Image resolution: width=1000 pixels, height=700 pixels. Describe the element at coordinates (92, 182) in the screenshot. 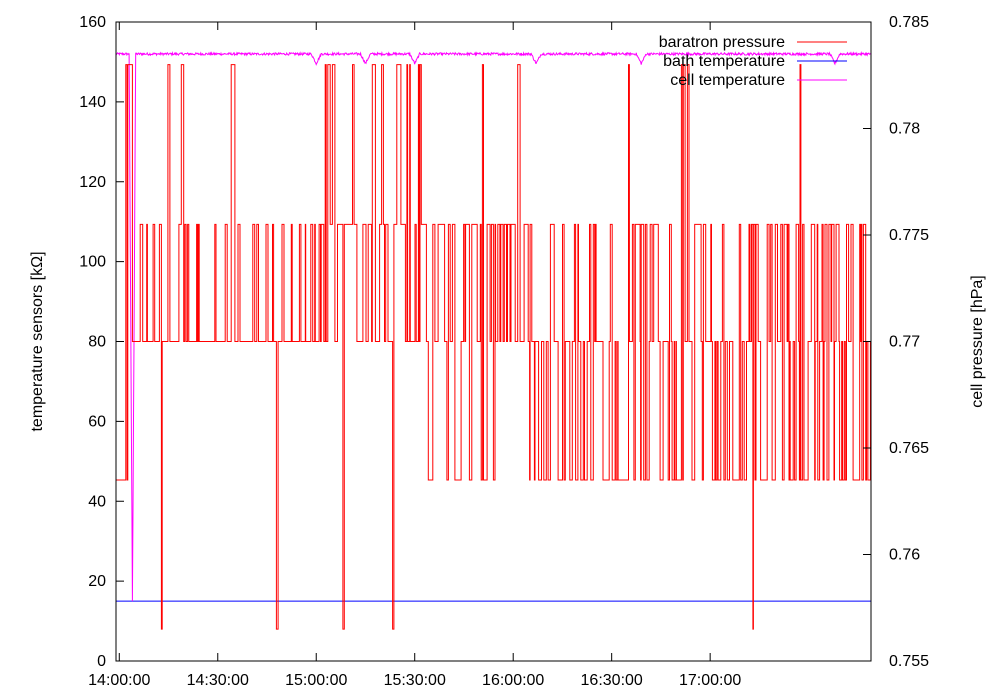

I see `y-left-tick-label: 120` at that location.